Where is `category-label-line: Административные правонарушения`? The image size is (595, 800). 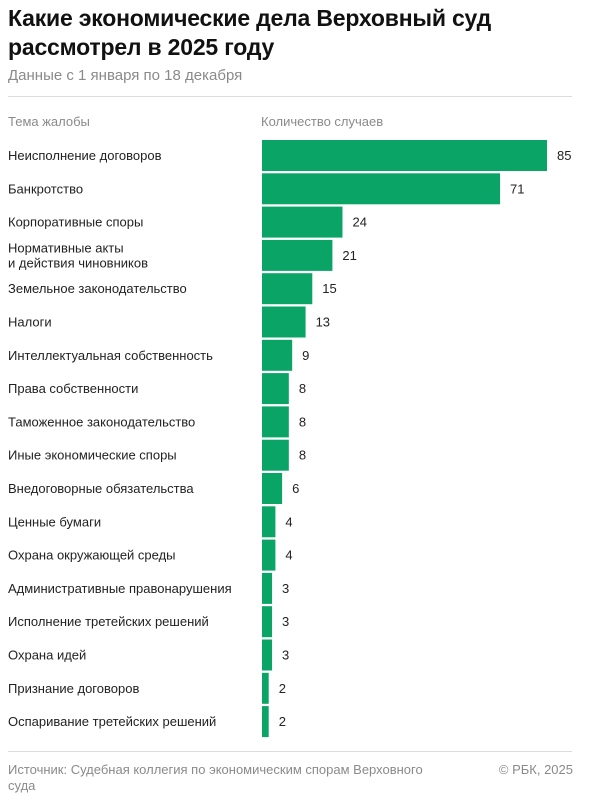
category-label-line: Административные правонарушения is located at coordinates (120, 588).